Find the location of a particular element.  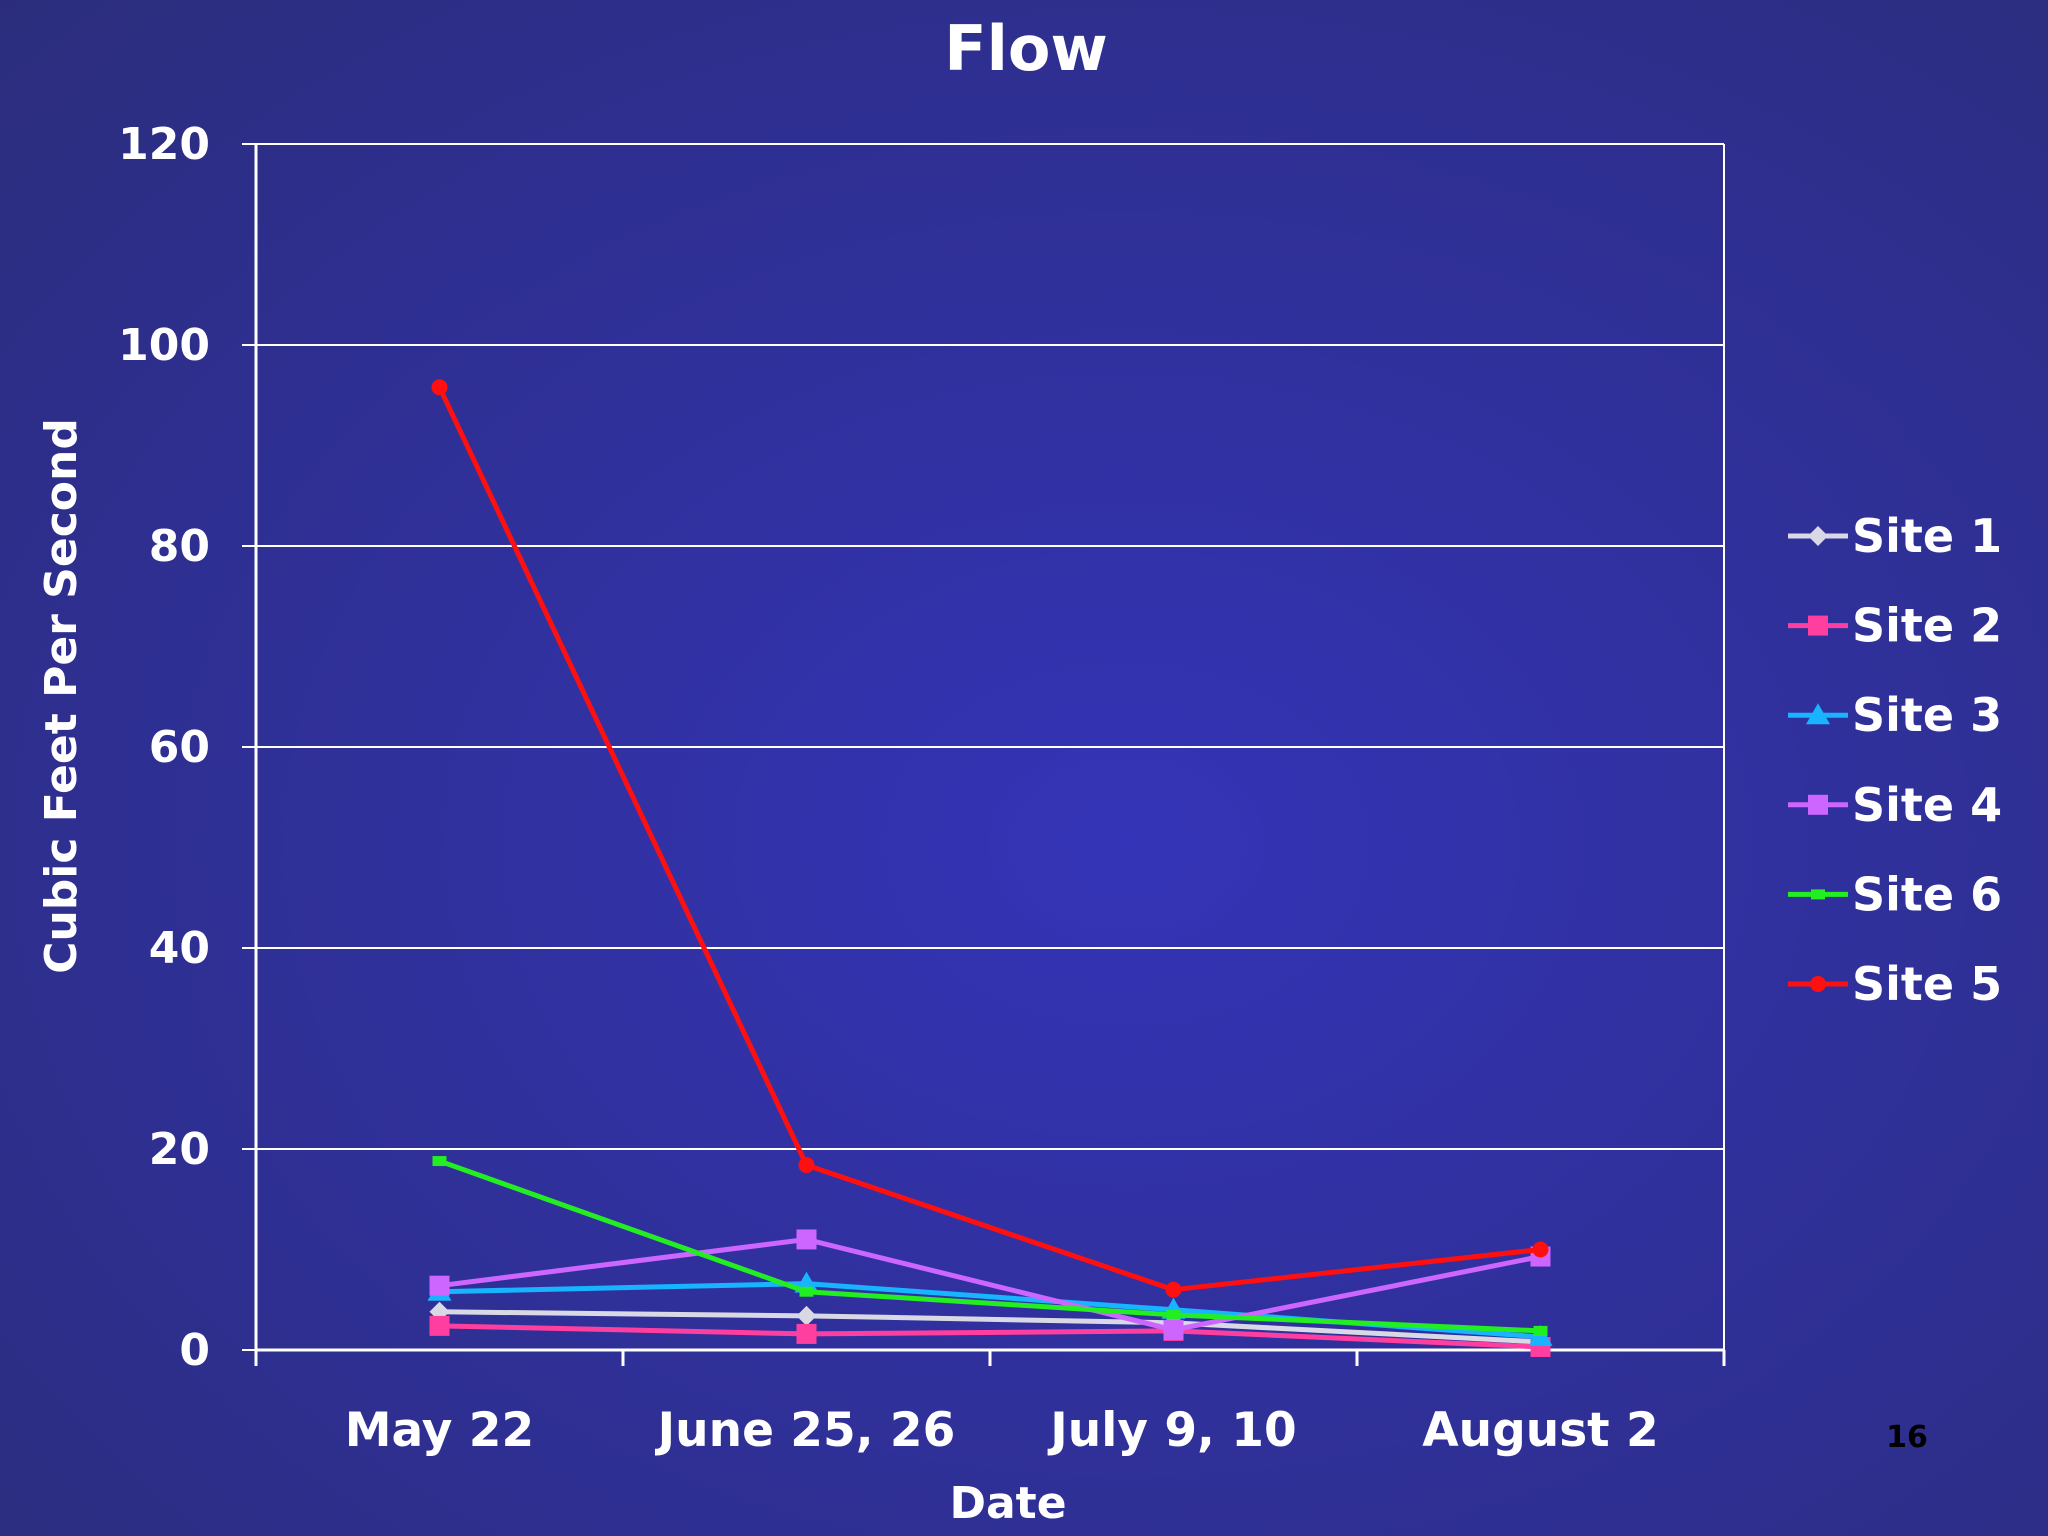

legend-item-site-4: Site 4 is located at coordinates (1895, 805).